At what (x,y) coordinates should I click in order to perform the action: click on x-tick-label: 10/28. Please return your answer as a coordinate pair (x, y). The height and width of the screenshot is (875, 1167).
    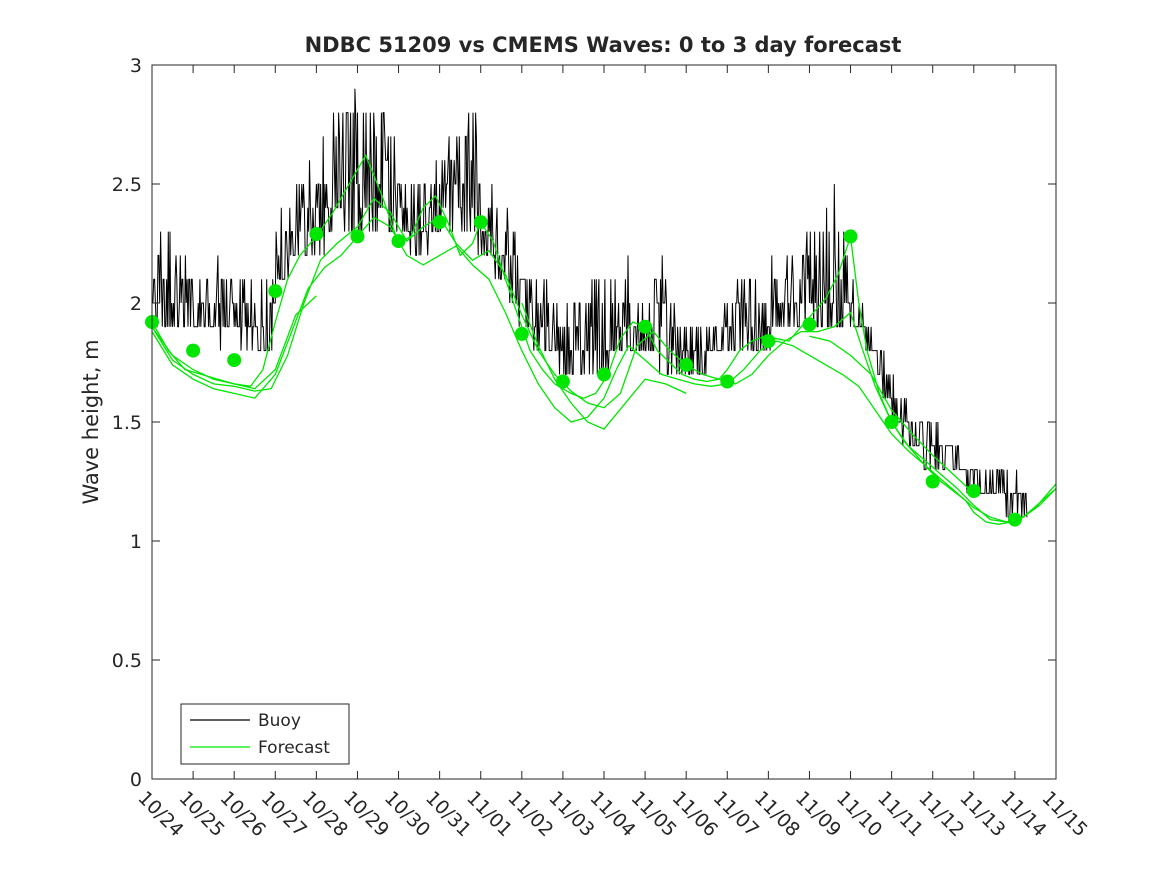
    Looking at the image, I should click on (325, 814).